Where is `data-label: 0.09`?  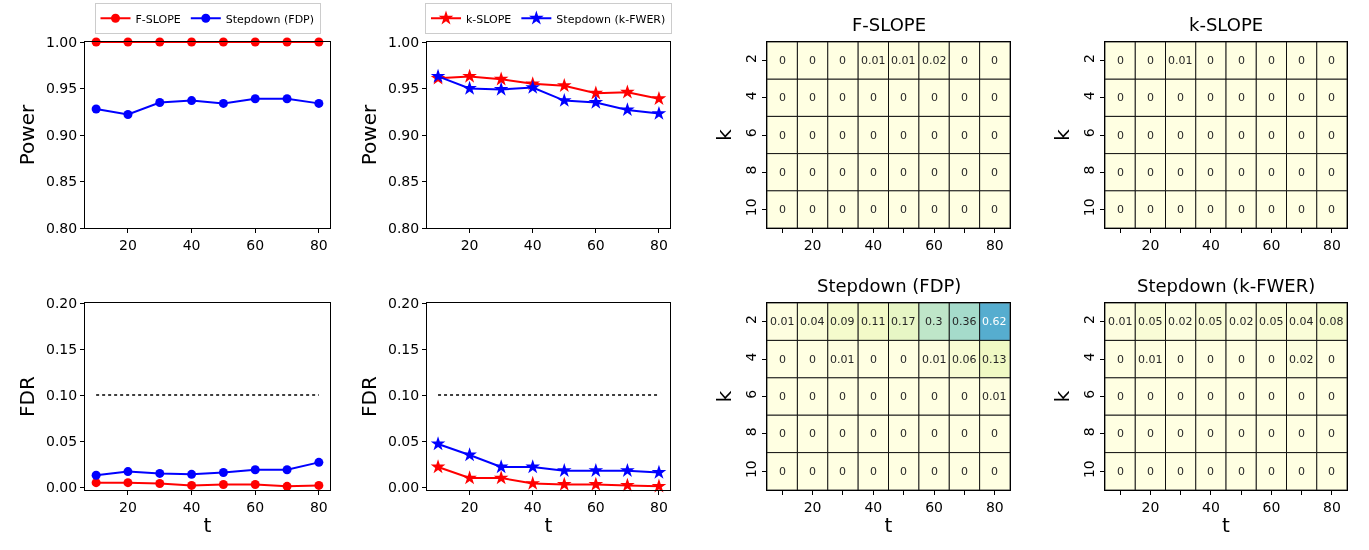
data-label: 0.09 is located at coordinates (842, 321).